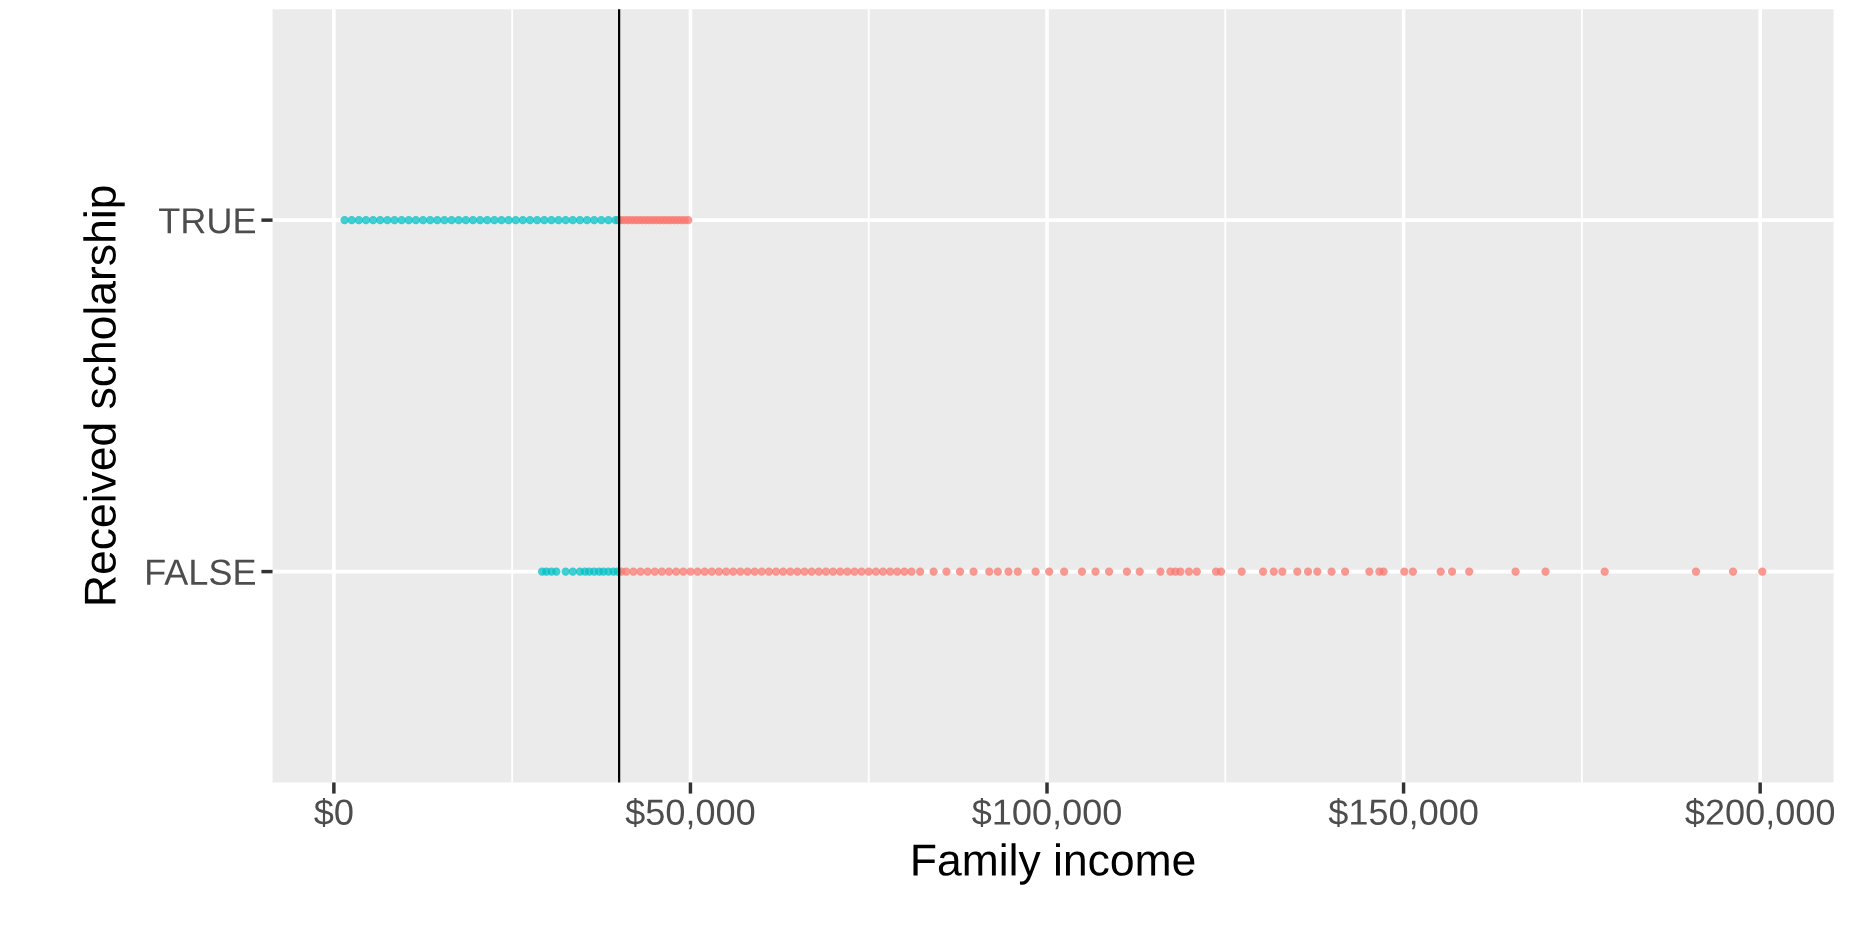 This screenshot has width=1854, height=926. Describe the element at coordinates (690, 813) in the screenshot. I see `x-tick-label: $50,000` at that location.